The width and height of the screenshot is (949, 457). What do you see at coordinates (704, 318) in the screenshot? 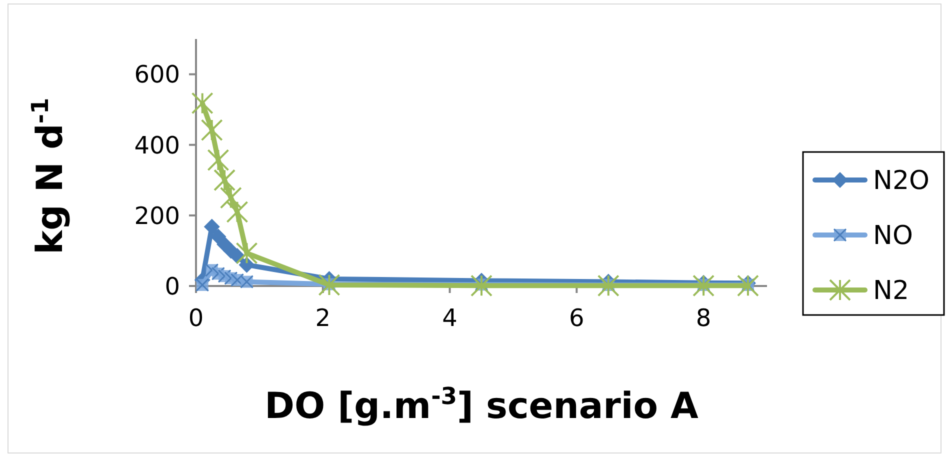
I see `x-tick-label: 8` at bounding box center [704, 318].